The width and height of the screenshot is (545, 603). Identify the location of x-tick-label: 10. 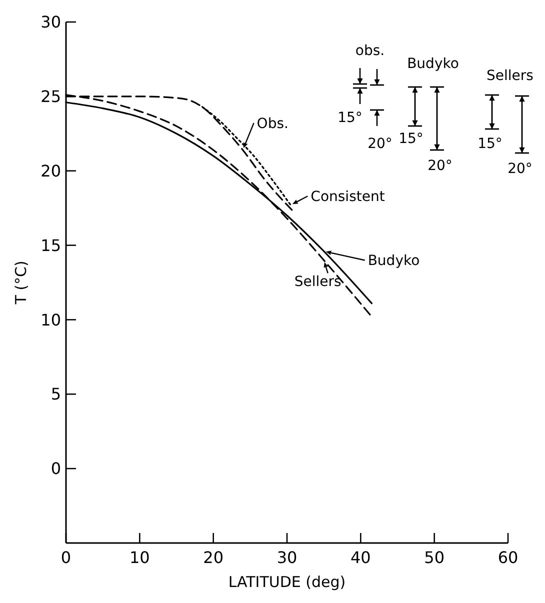
(139, 557).